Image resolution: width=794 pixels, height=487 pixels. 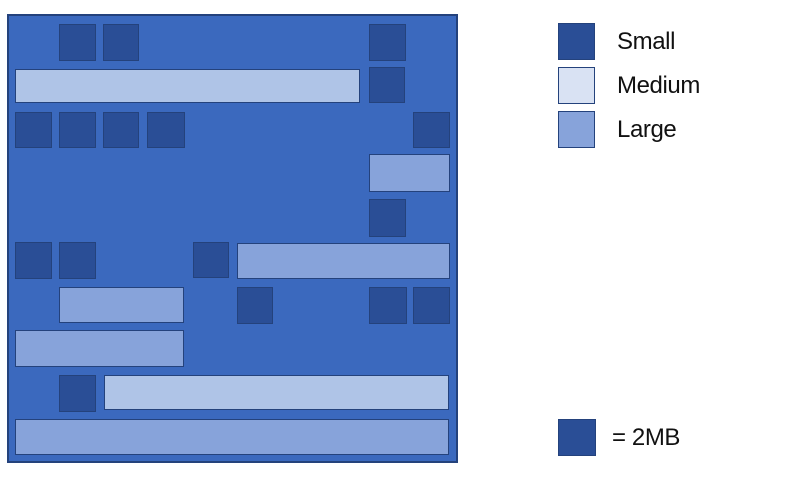 What do you see at coordinates (576, 85) in the screenshot?
I see `legend-swatch-medium` at bounding box center [576, 85].